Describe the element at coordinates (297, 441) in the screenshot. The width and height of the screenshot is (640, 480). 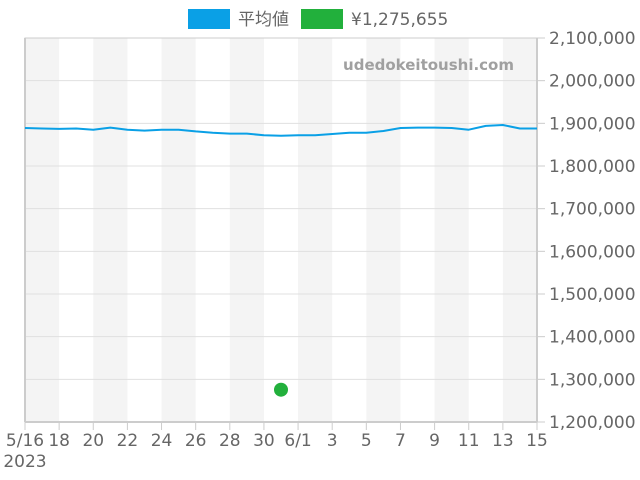
I see `x-tick-label: 6/1` at that location.